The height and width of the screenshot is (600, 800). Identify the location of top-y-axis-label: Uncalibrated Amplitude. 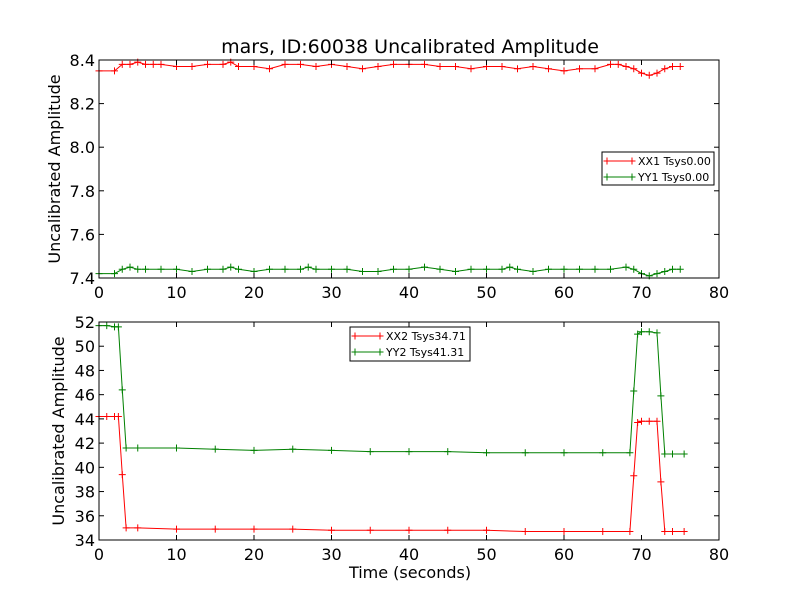
(54, 168).